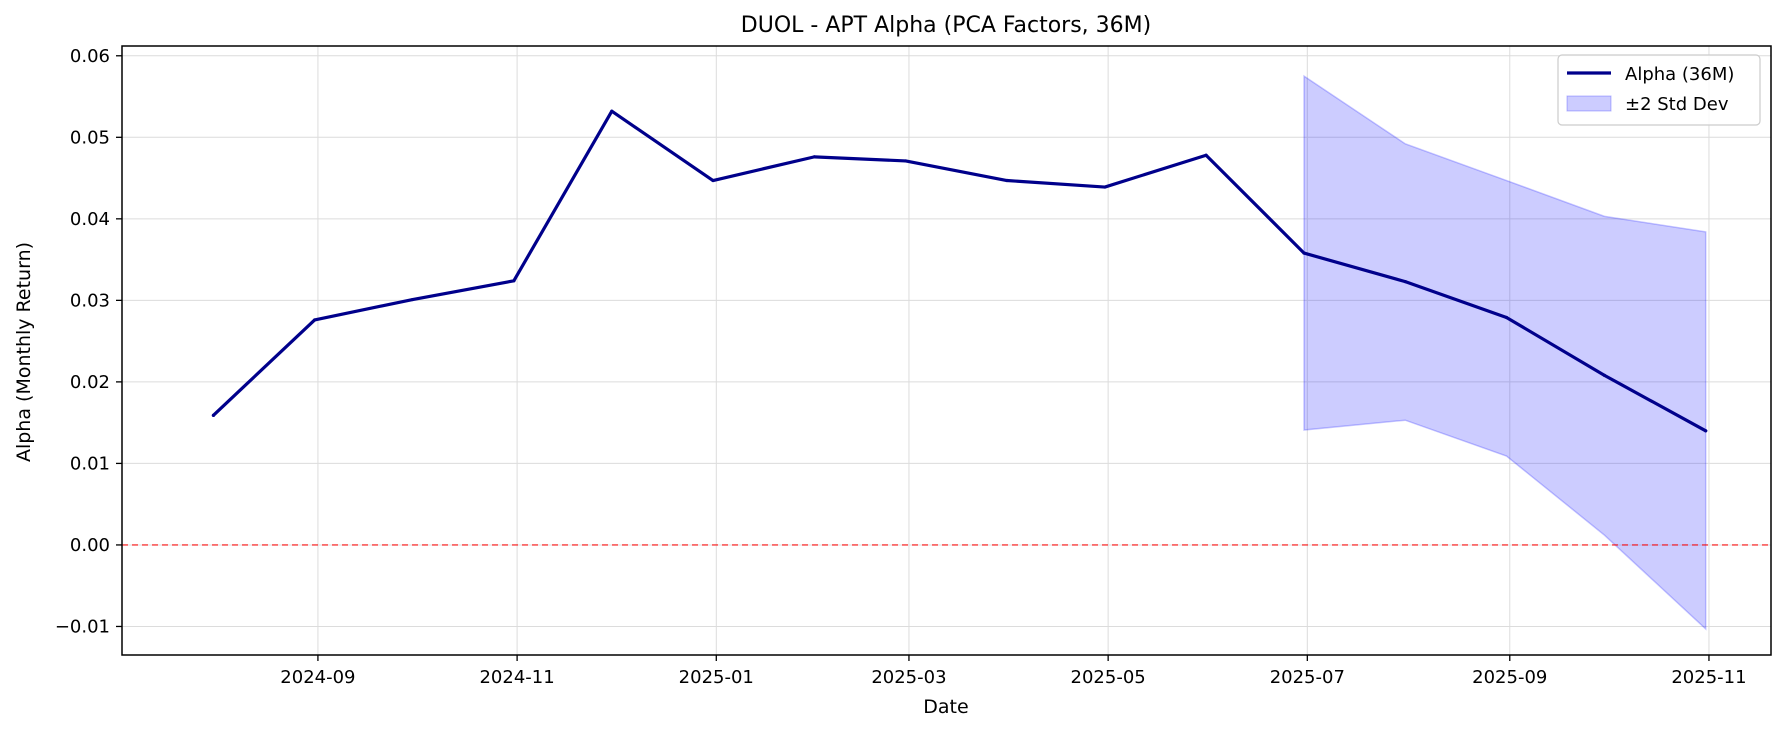 Image resolution: width=1783 pixels, height=732 pixels. Describe the element at coordinates (716, 677) in the screenshot. I see `x-tick-label: 2025-01` at that location.